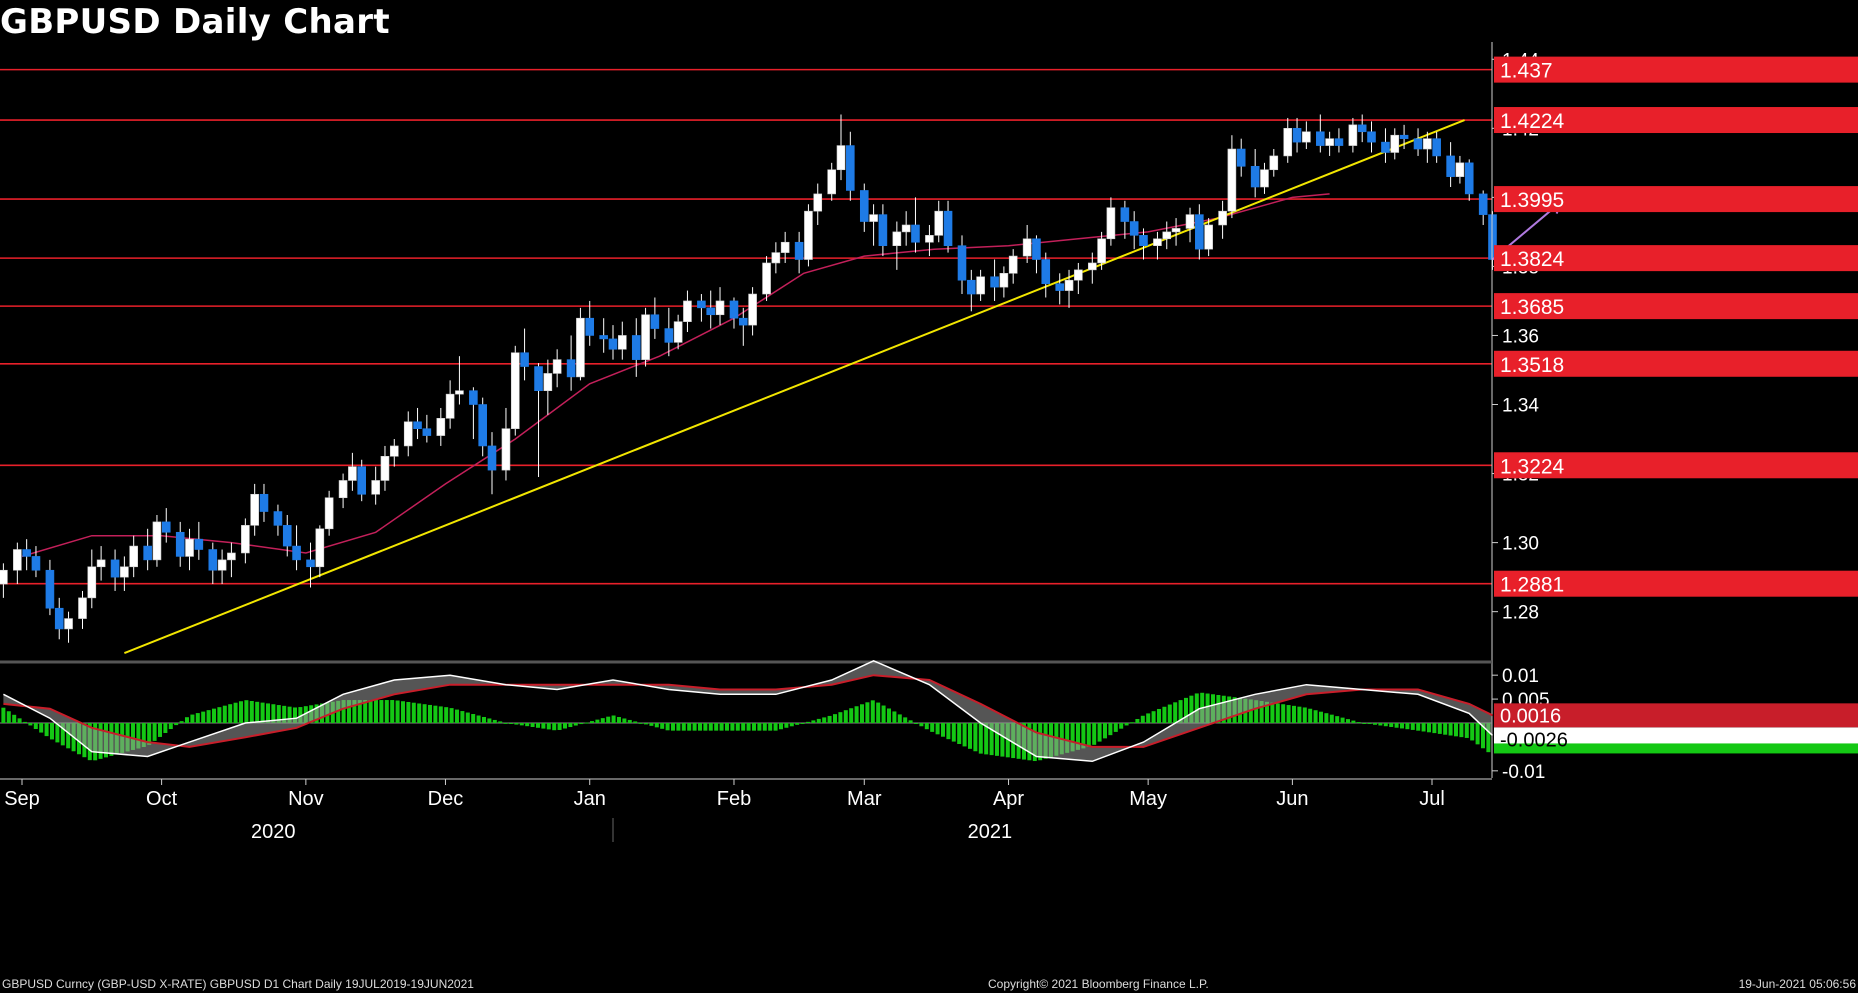 The height and width of the screenshot is (993, 1858). What do you see at coordinates (306, 799) in the screenshot?
I see `month-label: Nov` at bounding box center [306, 799].